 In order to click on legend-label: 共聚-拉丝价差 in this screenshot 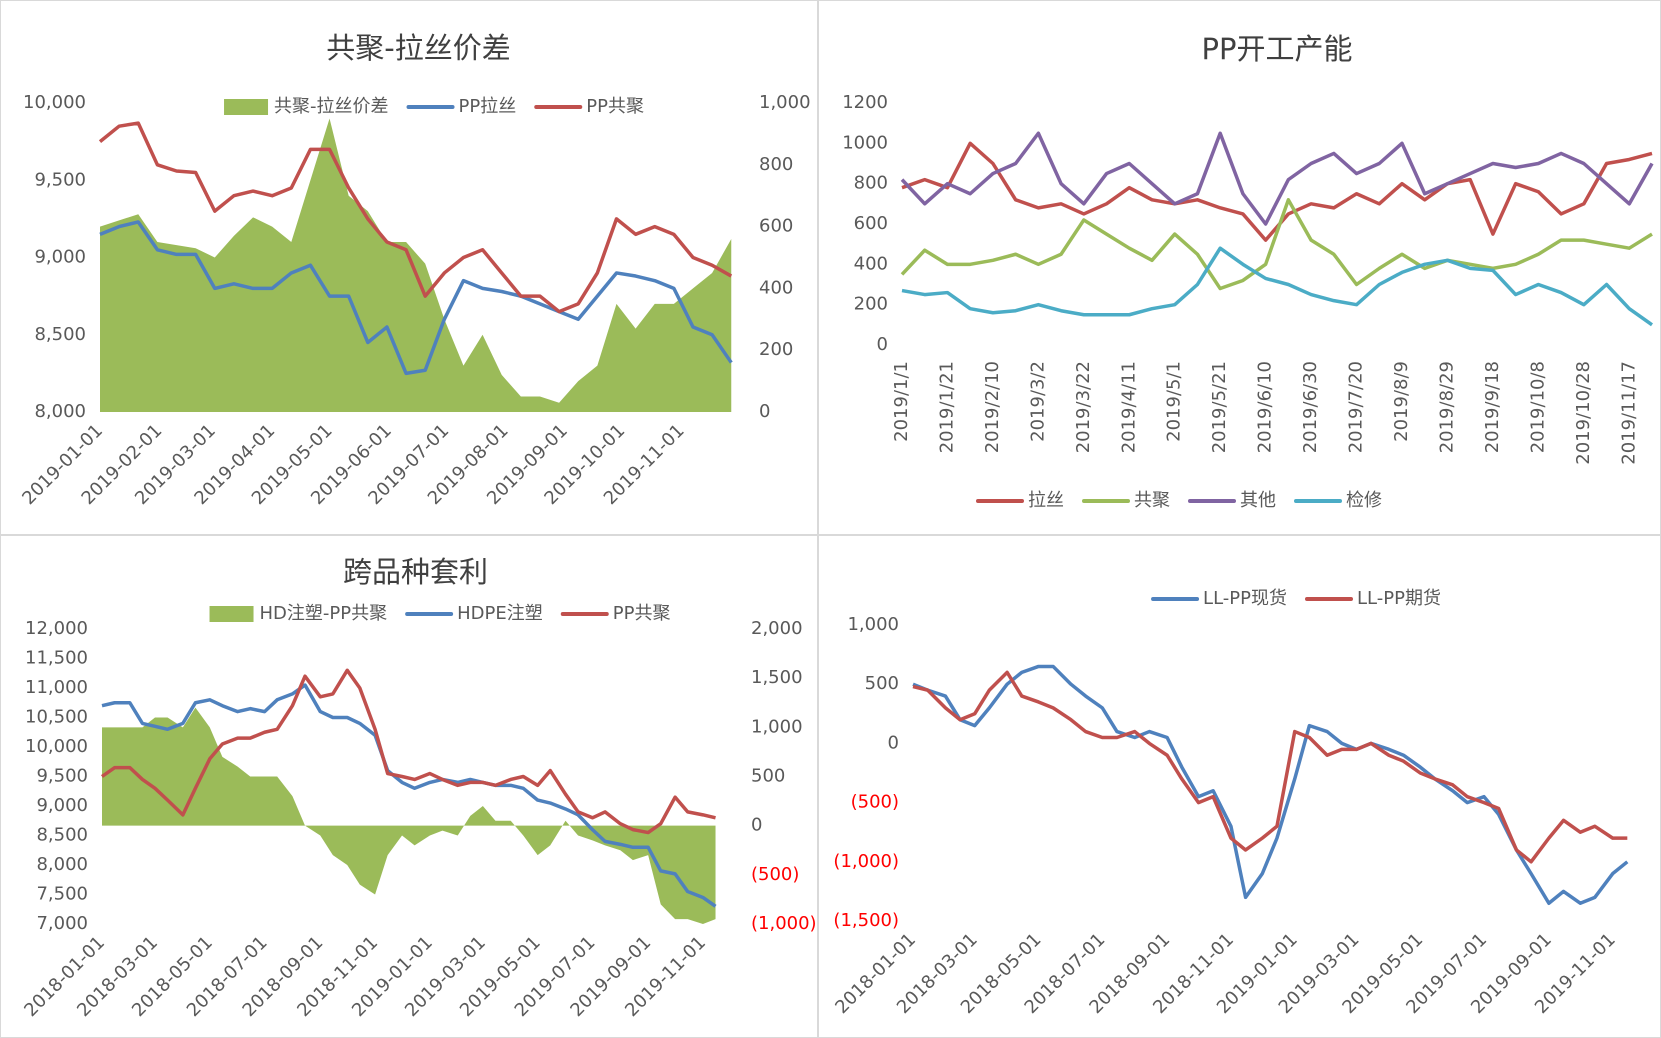, I will do `click(331, 106)`.